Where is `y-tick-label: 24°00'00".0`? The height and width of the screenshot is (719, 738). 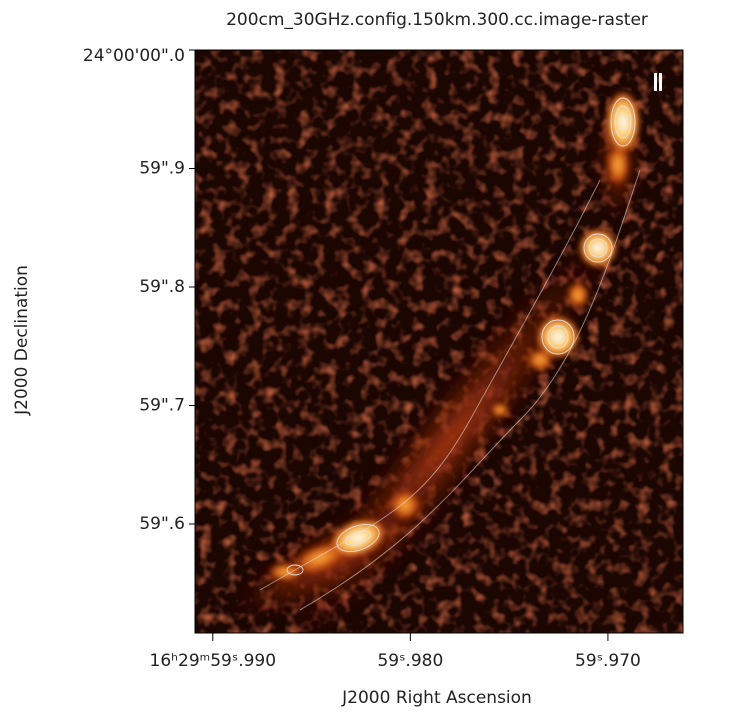 y-tick-label: 24°00'00".0 is located at coordinates (134, 56).